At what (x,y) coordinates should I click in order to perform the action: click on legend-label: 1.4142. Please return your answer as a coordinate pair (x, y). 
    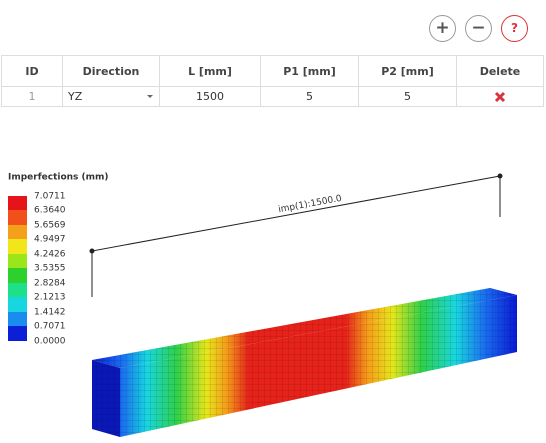
    Looking at the image, I should click on (50, 313).